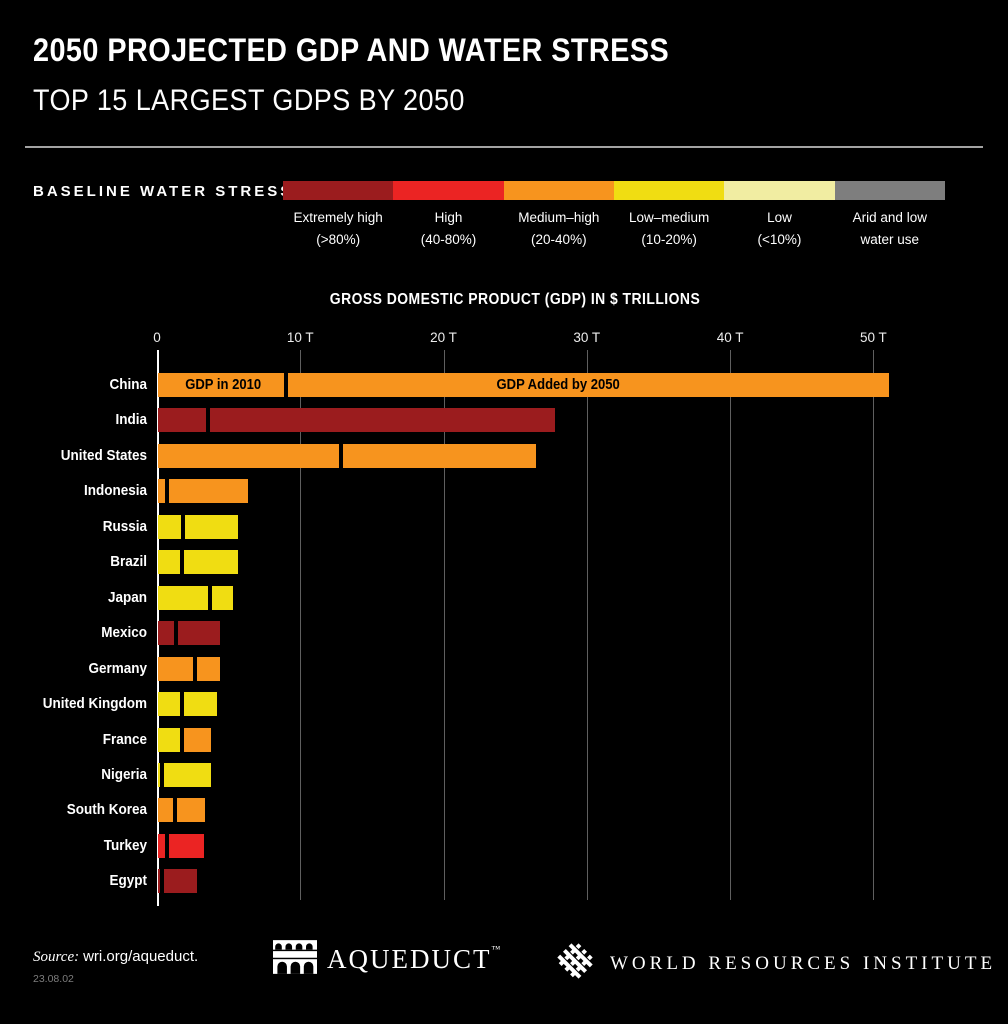  Describe the element at coordinates (448, 228) in the screenshot. I see `legend-label-high: High (40-80%)` at that location.